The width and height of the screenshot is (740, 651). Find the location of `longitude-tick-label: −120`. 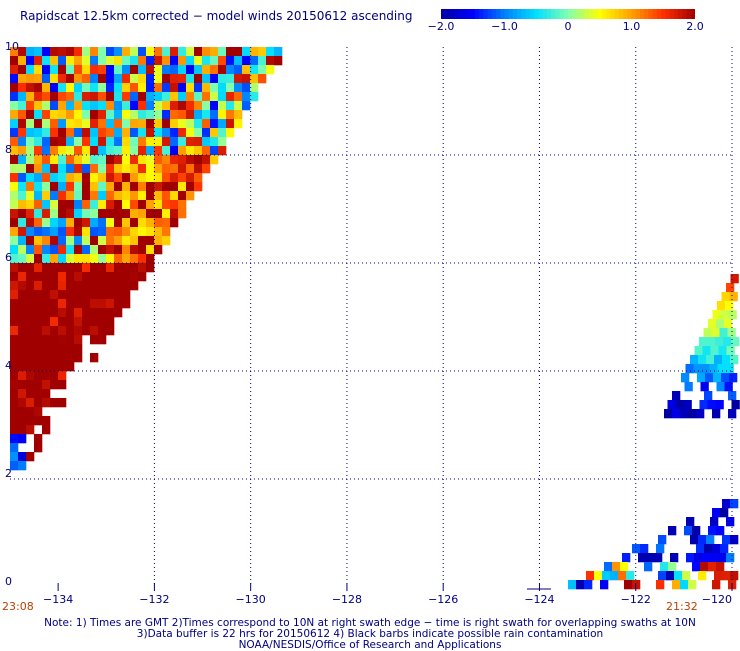

longitude-tick-label: −120 is located at coordinates (717, 599).